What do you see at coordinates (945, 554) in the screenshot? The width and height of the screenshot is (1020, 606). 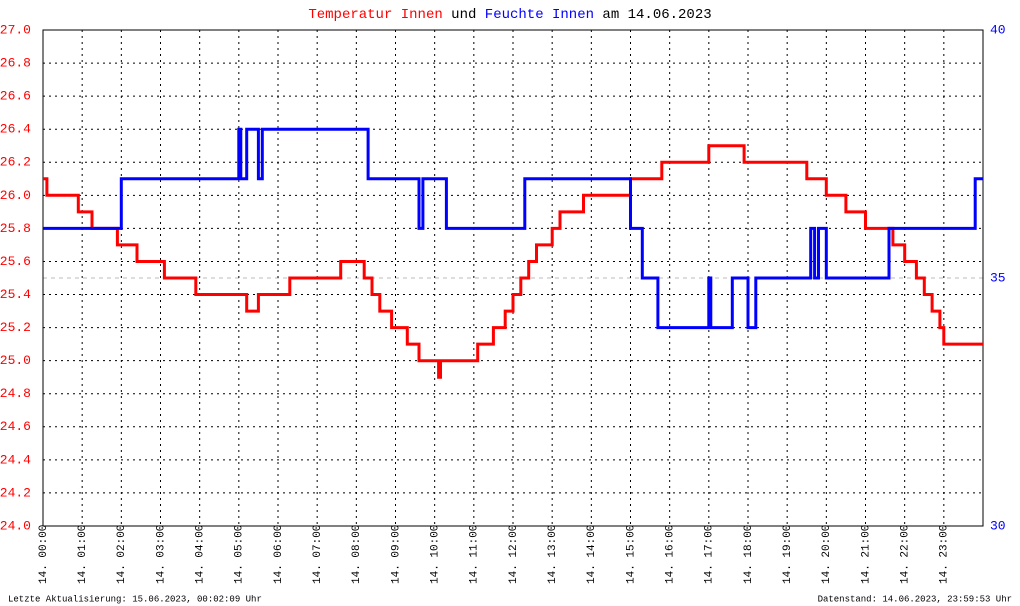 I see `x-tick-label: 14. 23:00` at bounding box center [945, 554].